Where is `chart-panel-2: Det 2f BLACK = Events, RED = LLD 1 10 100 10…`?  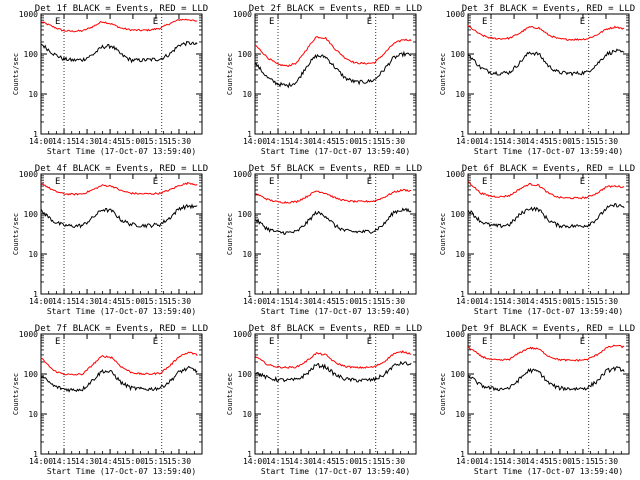 chart-panel-2: Det 2f BLACK = Events, RED = LLD 1 10 100 10… is located at coordinates (324, 80).